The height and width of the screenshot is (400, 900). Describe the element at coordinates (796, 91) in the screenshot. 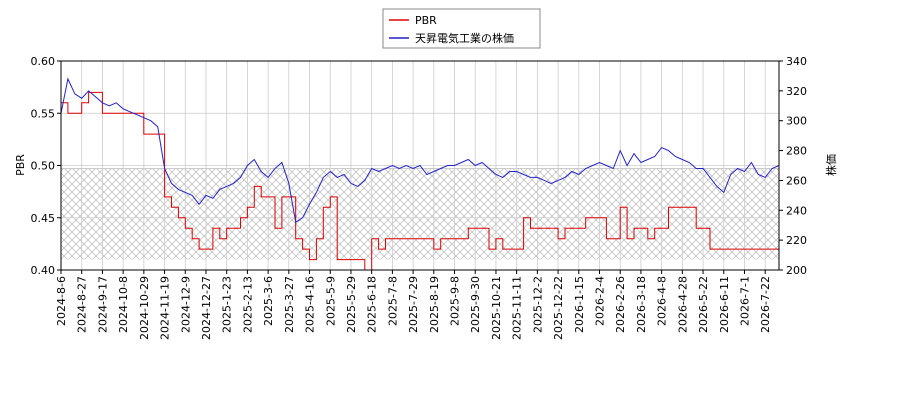

I see `y2-tick-label: 320` at that location.